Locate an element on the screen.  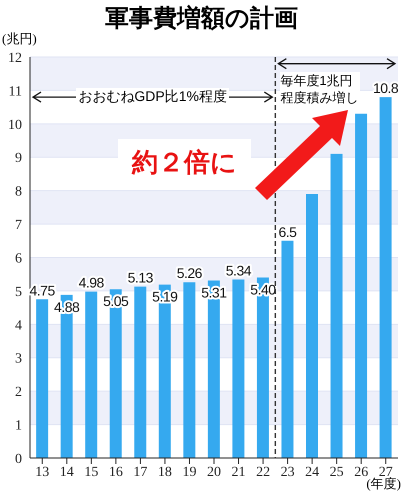
x-tick-label: 15 is located at coordinates (91, 472).